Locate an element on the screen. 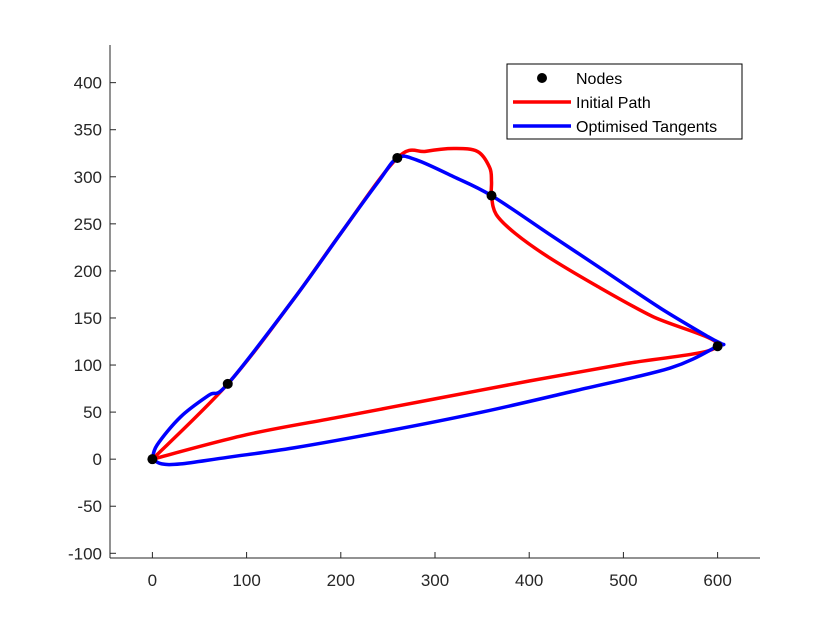 The width and height of the screenshot is (840, 630). y-tick-label: 50 is located at coordinates (92, 412).